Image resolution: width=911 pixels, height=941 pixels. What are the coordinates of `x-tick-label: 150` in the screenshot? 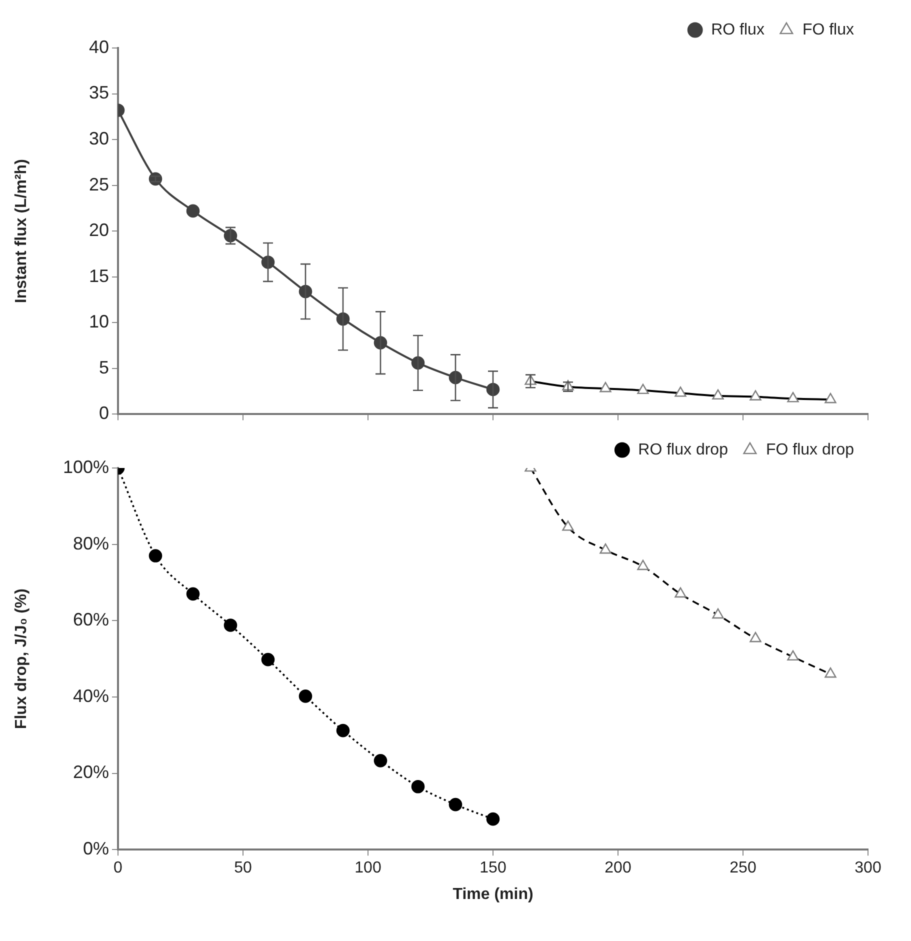 It's located at (493, 868).